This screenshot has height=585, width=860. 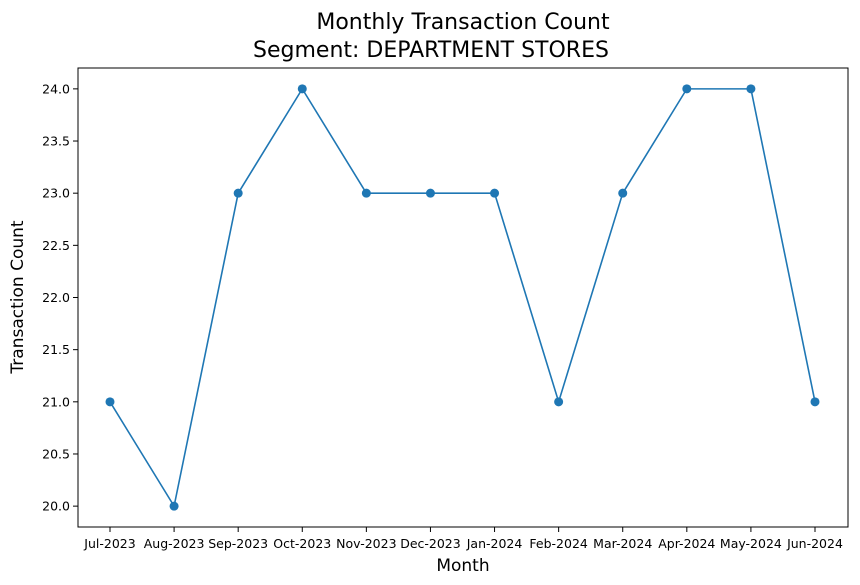 What do you see at coordinates (431, 50) in the screenshot?
I see `chart-subtitle: Segment: DEPARTMENT STORES` at bounding box center [431, 50].